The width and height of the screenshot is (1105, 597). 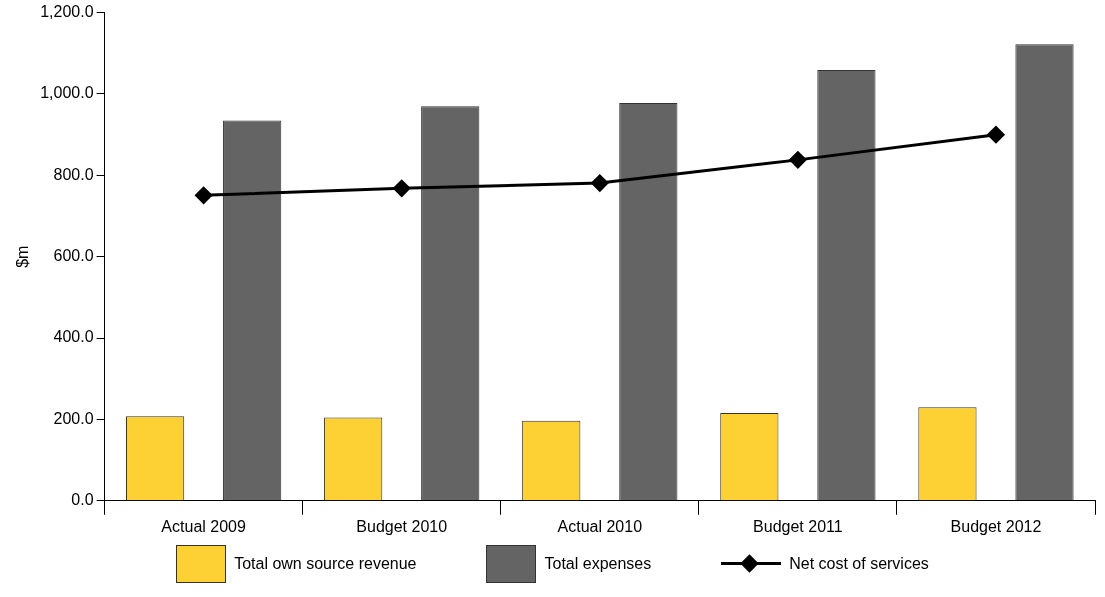 I want to click on legend-label: Net cost of services, so click(x=859, y=564).